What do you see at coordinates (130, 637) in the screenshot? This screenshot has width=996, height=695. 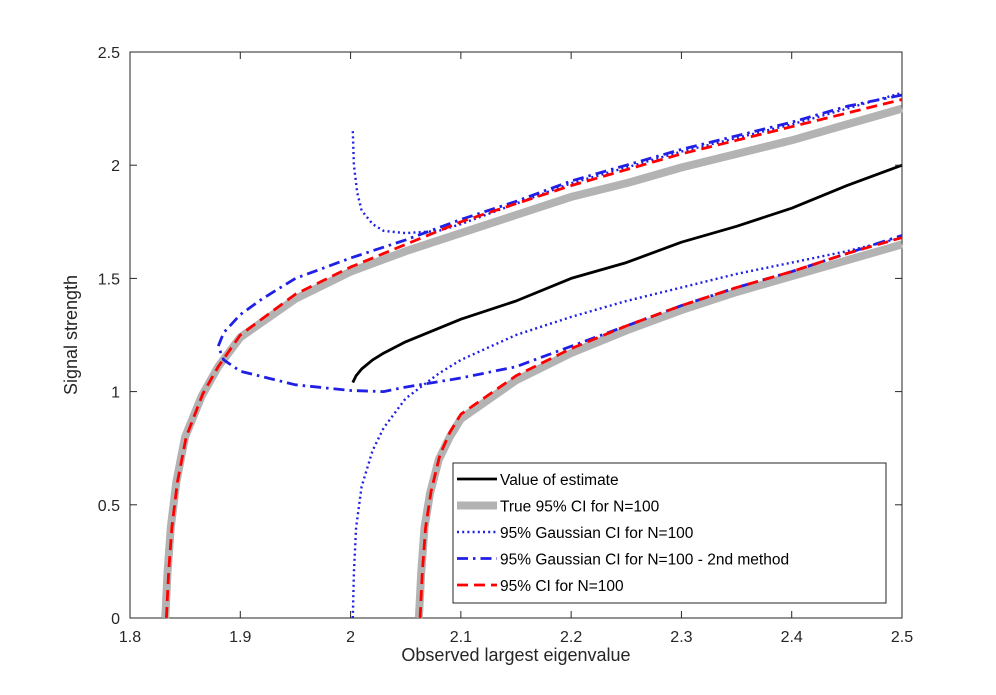 I see `x-tick-label: 1.8` at bounding box center [130, 637].